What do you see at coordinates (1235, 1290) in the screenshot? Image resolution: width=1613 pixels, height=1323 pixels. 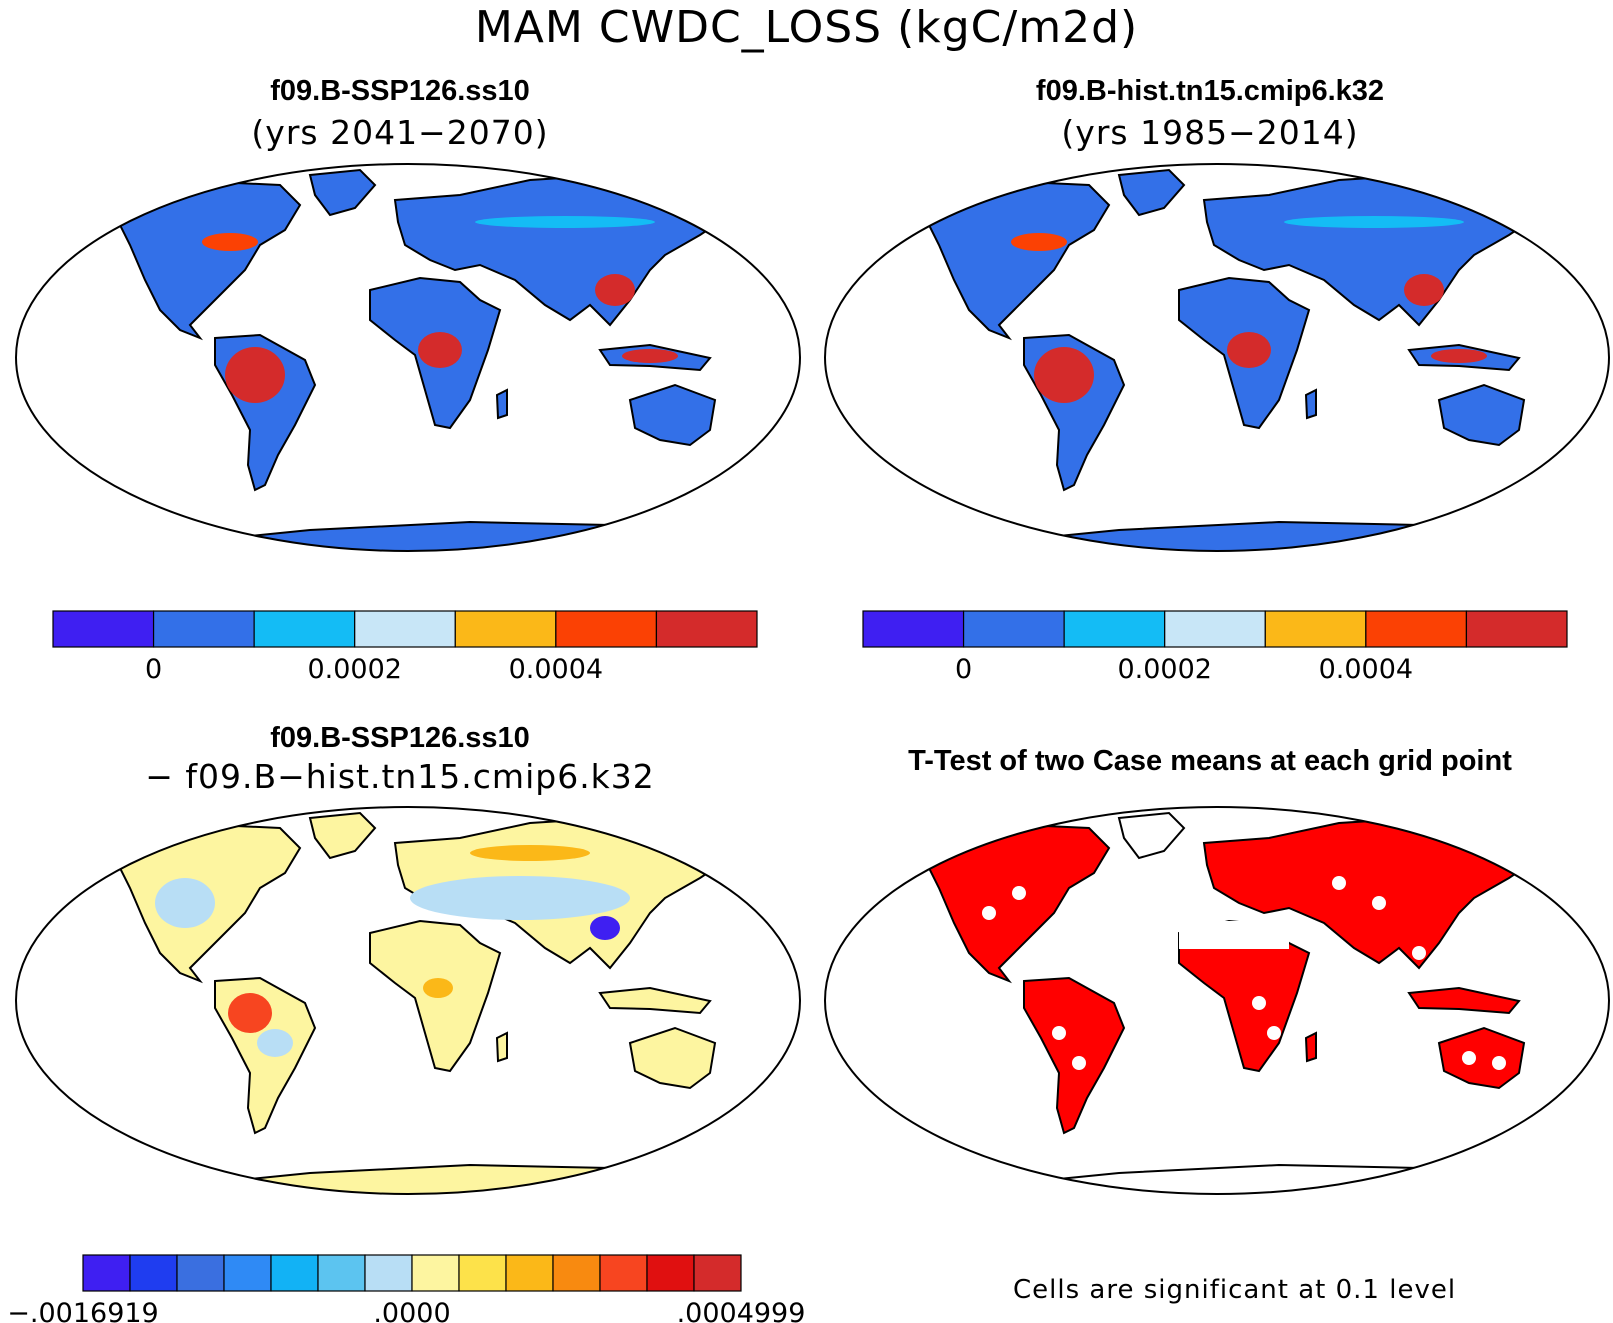 I see `significance-note: Cells are significant at 0.1 level` at bounding box center [1235, 1290].